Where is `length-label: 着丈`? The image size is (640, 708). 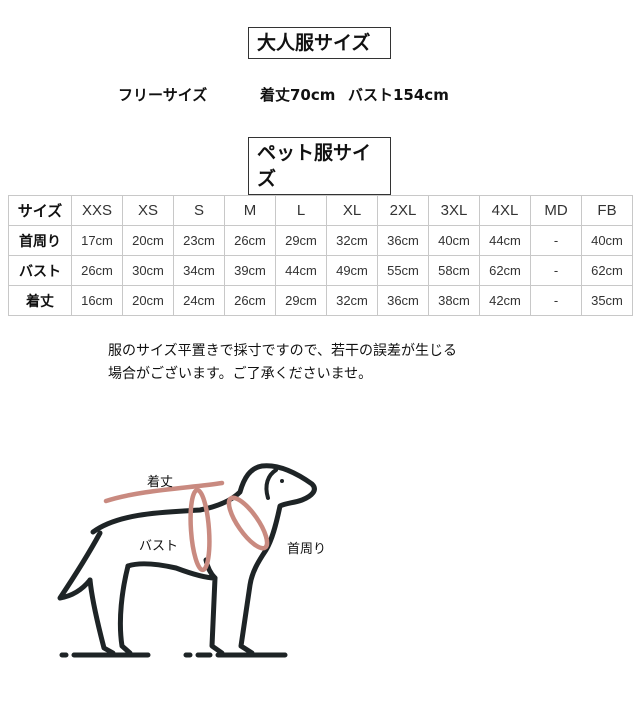 length-label: 着丈 is located at coordinates (160, 482).